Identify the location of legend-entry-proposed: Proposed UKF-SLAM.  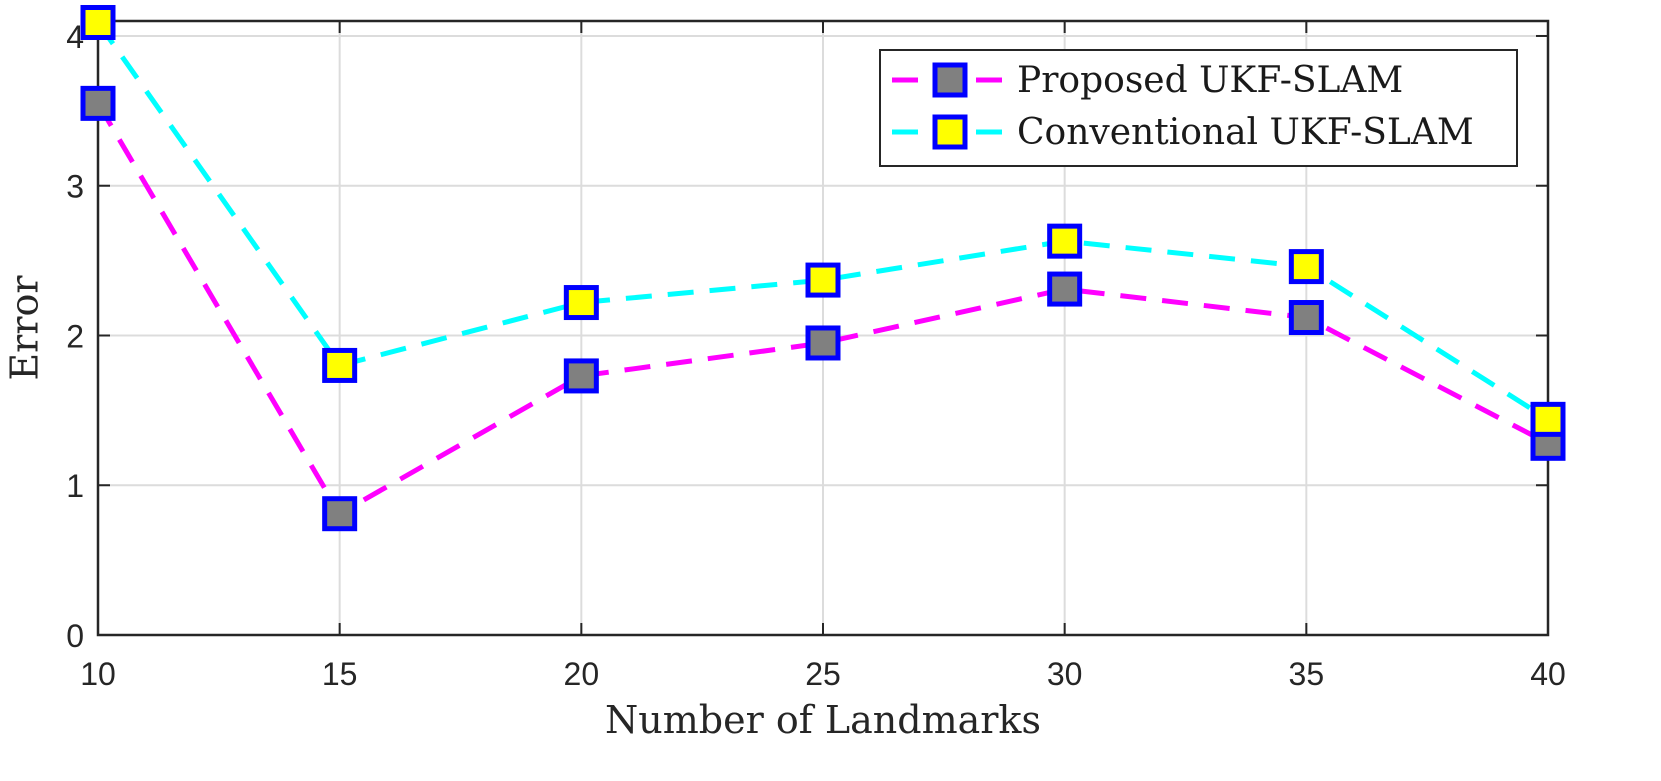
(1147, 80).